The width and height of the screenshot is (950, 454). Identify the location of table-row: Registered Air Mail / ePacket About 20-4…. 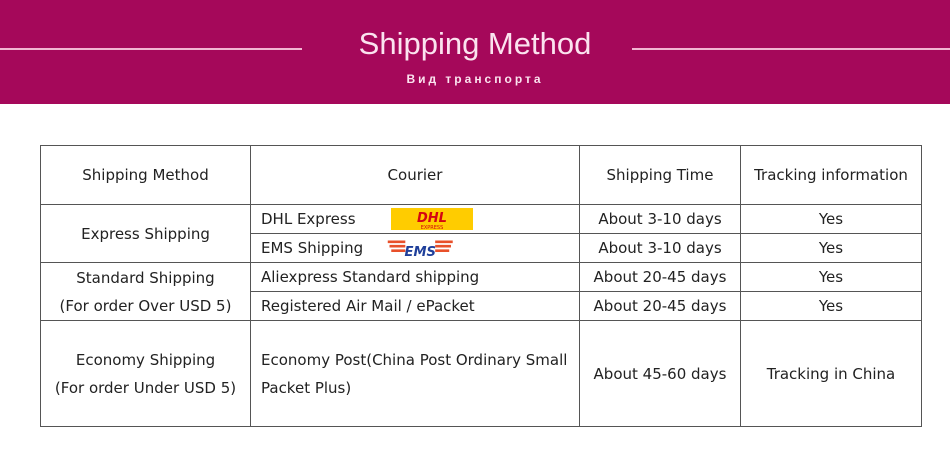
(481, 306).